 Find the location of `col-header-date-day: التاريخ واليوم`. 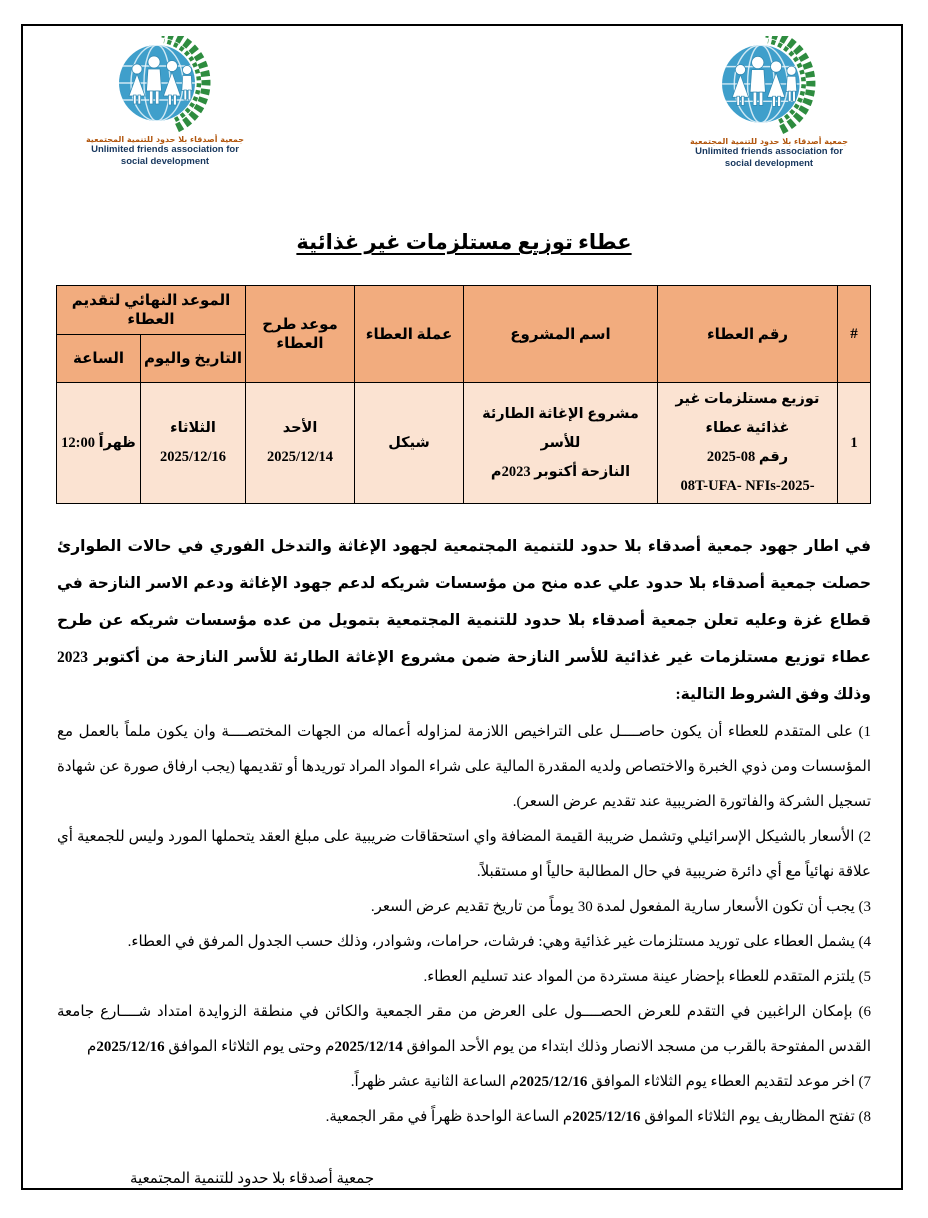

col-header-date-day: التاريخ واليوم is located at coordinates (193, 358).